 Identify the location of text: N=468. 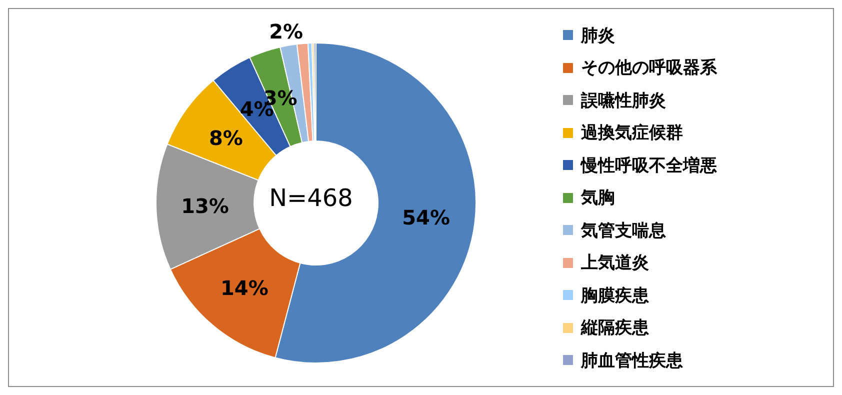
(311, 198).